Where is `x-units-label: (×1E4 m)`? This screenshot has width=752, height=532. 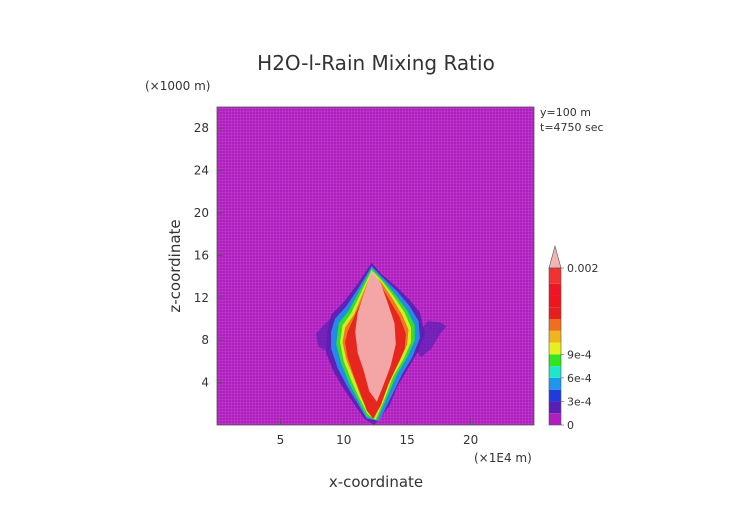
x-units-label: (×1E4 m) is located at coordinates (503, 458).